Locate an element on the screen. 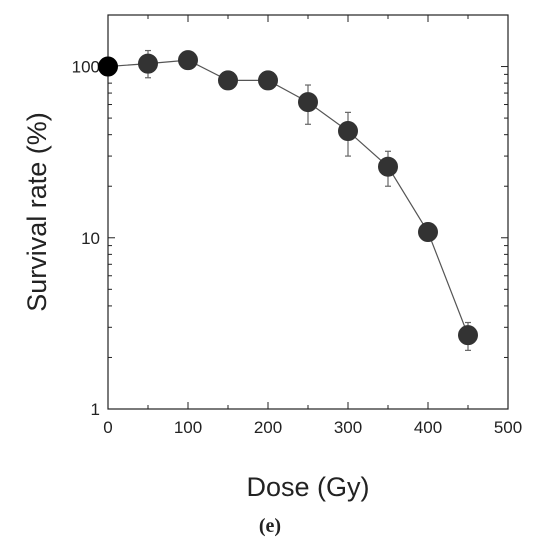  y-axis-title: Survival rate (%) is located at coordinates (37, 212).